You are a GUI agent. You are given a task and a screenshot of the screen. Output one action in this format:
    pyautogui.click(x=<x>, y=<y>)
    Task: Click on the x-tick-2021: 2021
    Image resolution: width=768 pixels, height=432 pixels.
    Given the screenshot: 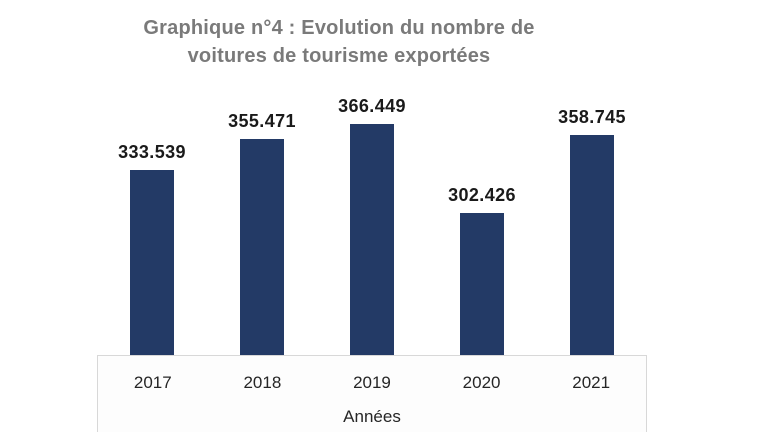 What is the action you would take?
    pyautogui.click(x=591, y=382)
    